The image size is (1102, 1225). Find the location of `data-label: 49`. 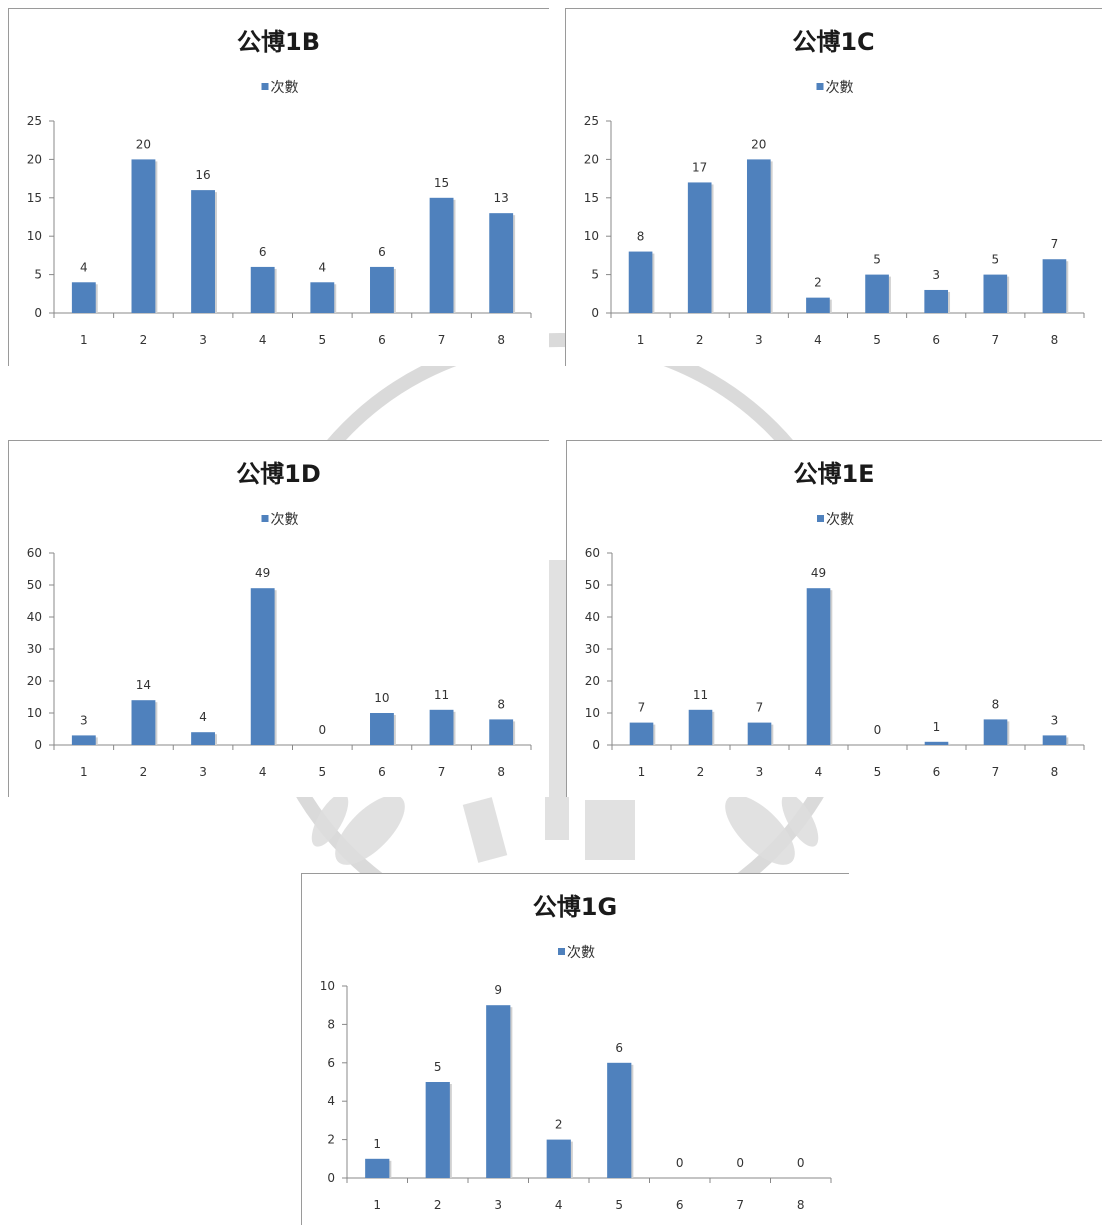

data-label: 49 is located at coordinates (818, 573).